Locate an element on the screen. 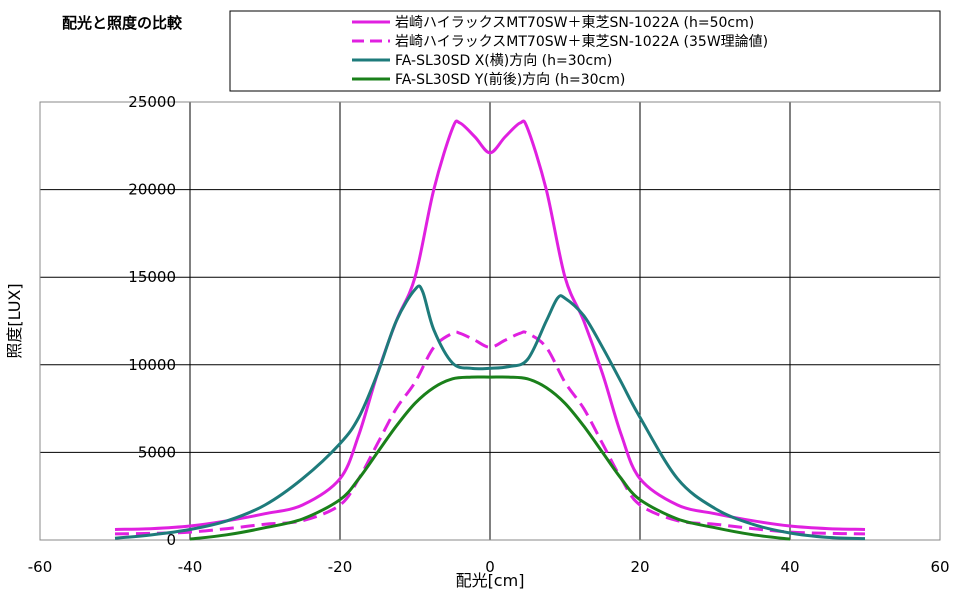  chart-title: 配光と照度の比較 is located at coordinates (122, 23).